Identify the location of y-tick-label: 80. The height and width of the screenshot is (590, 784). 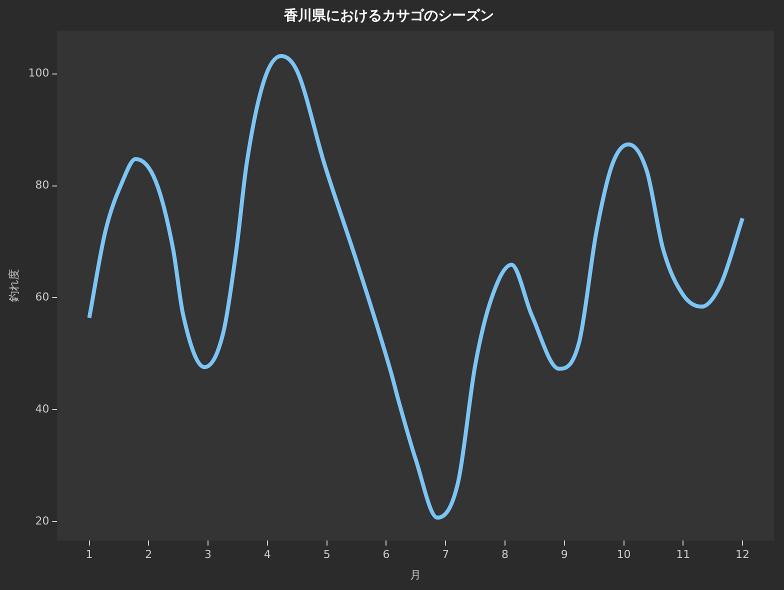
(42, 185).